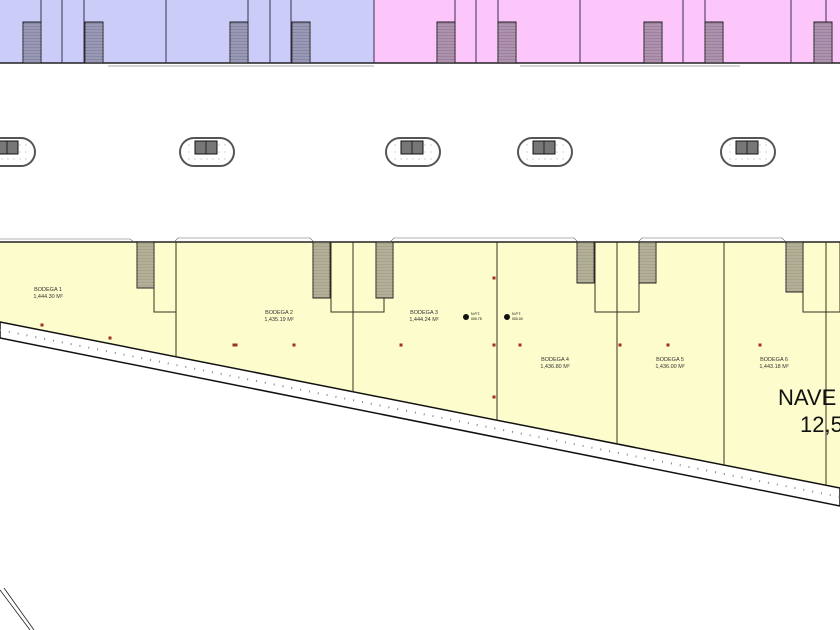 The image size is (840, 630). Describe the element at coordinates (476, 319) in the screenshot. I see `level-marker-value: 000.75` at that location.